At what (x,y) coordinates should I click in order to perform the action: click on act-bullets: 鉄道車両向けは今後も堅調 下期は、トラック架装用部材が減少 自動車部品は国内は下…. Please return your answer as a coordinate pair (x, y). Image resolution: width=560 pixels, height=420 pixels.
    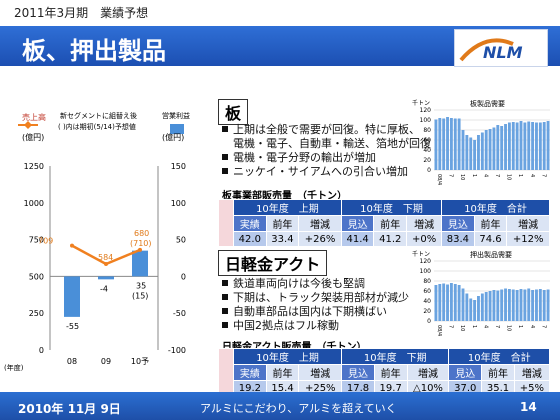
    Looking at the image, I should click on (315, 305).